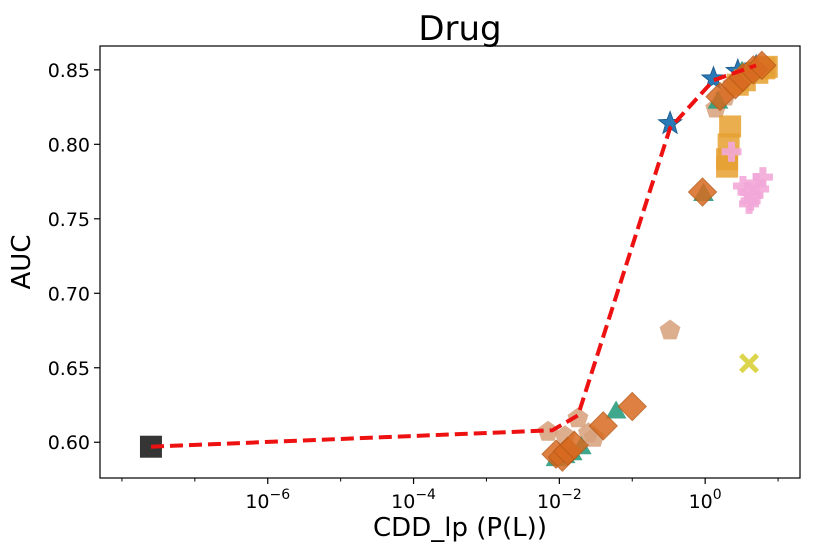 Image resolution: width=830 pixels, height=550 pixels. I want to click on chart-title: Drug, so click(459, 29).